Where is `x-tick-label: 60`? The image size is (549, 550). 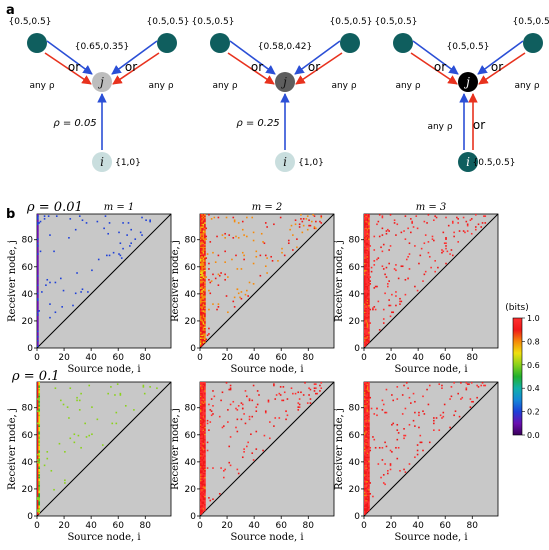 x-tick-label: 60 is located at coordinates (118, 358).